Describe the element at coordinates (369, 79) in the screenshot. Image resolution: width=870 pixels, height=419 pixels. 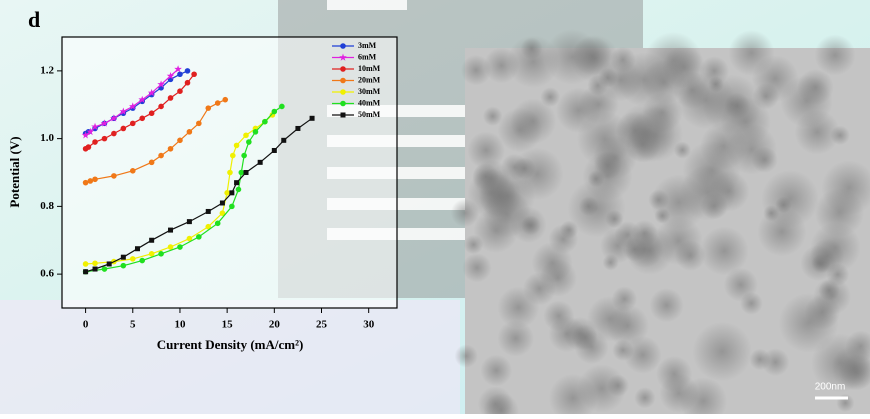
I see `legend-label: 20mM` at that location.